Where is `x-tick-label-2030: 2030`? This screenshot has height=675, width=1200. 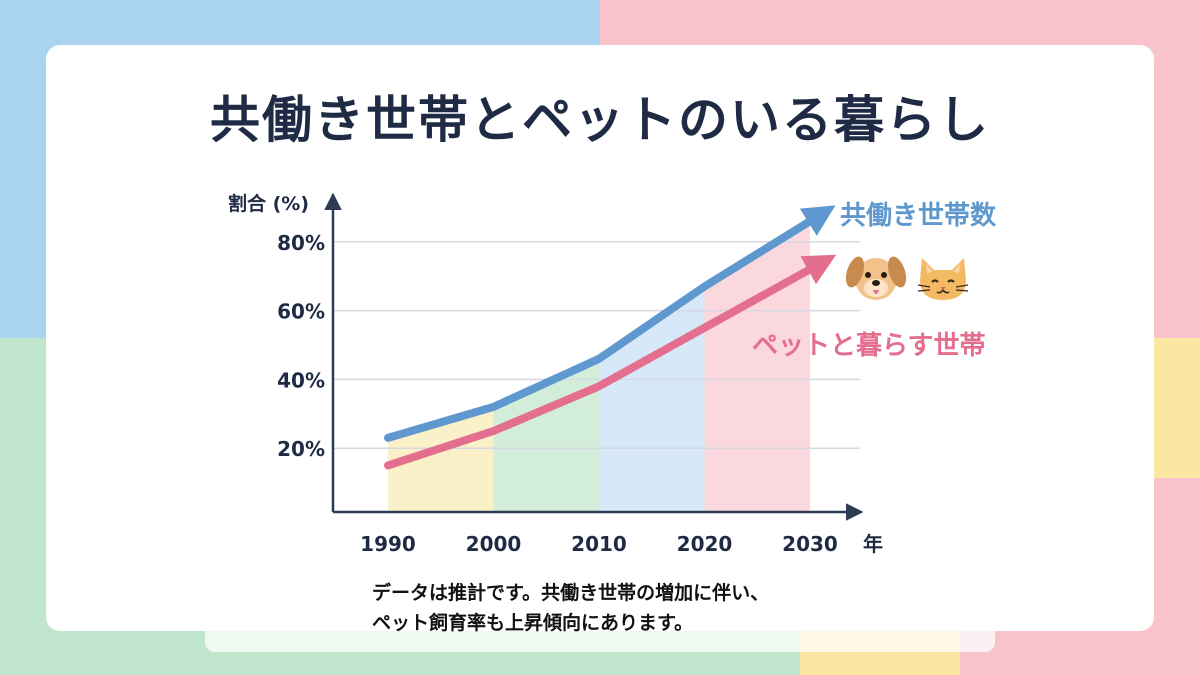 x-tick-label-2030: 2030 is located at coordinates (810, 544).